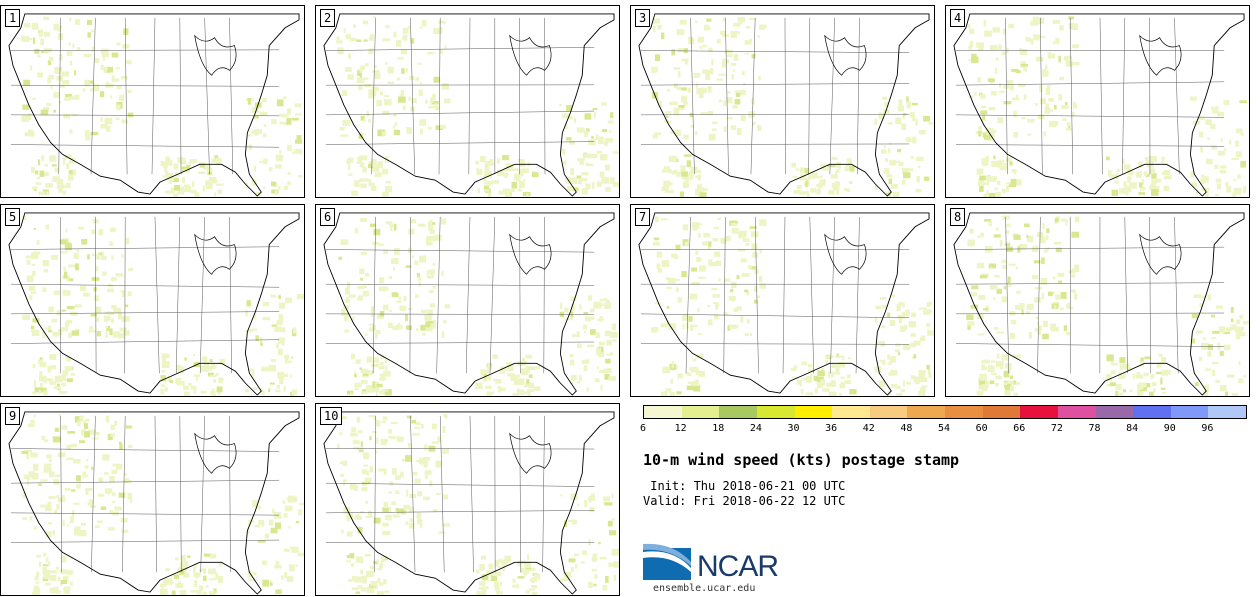  Describe the element at coordinates (704, 588) in the screenshot. I see `logo-url: ensemble.ucar.edu` at that location.